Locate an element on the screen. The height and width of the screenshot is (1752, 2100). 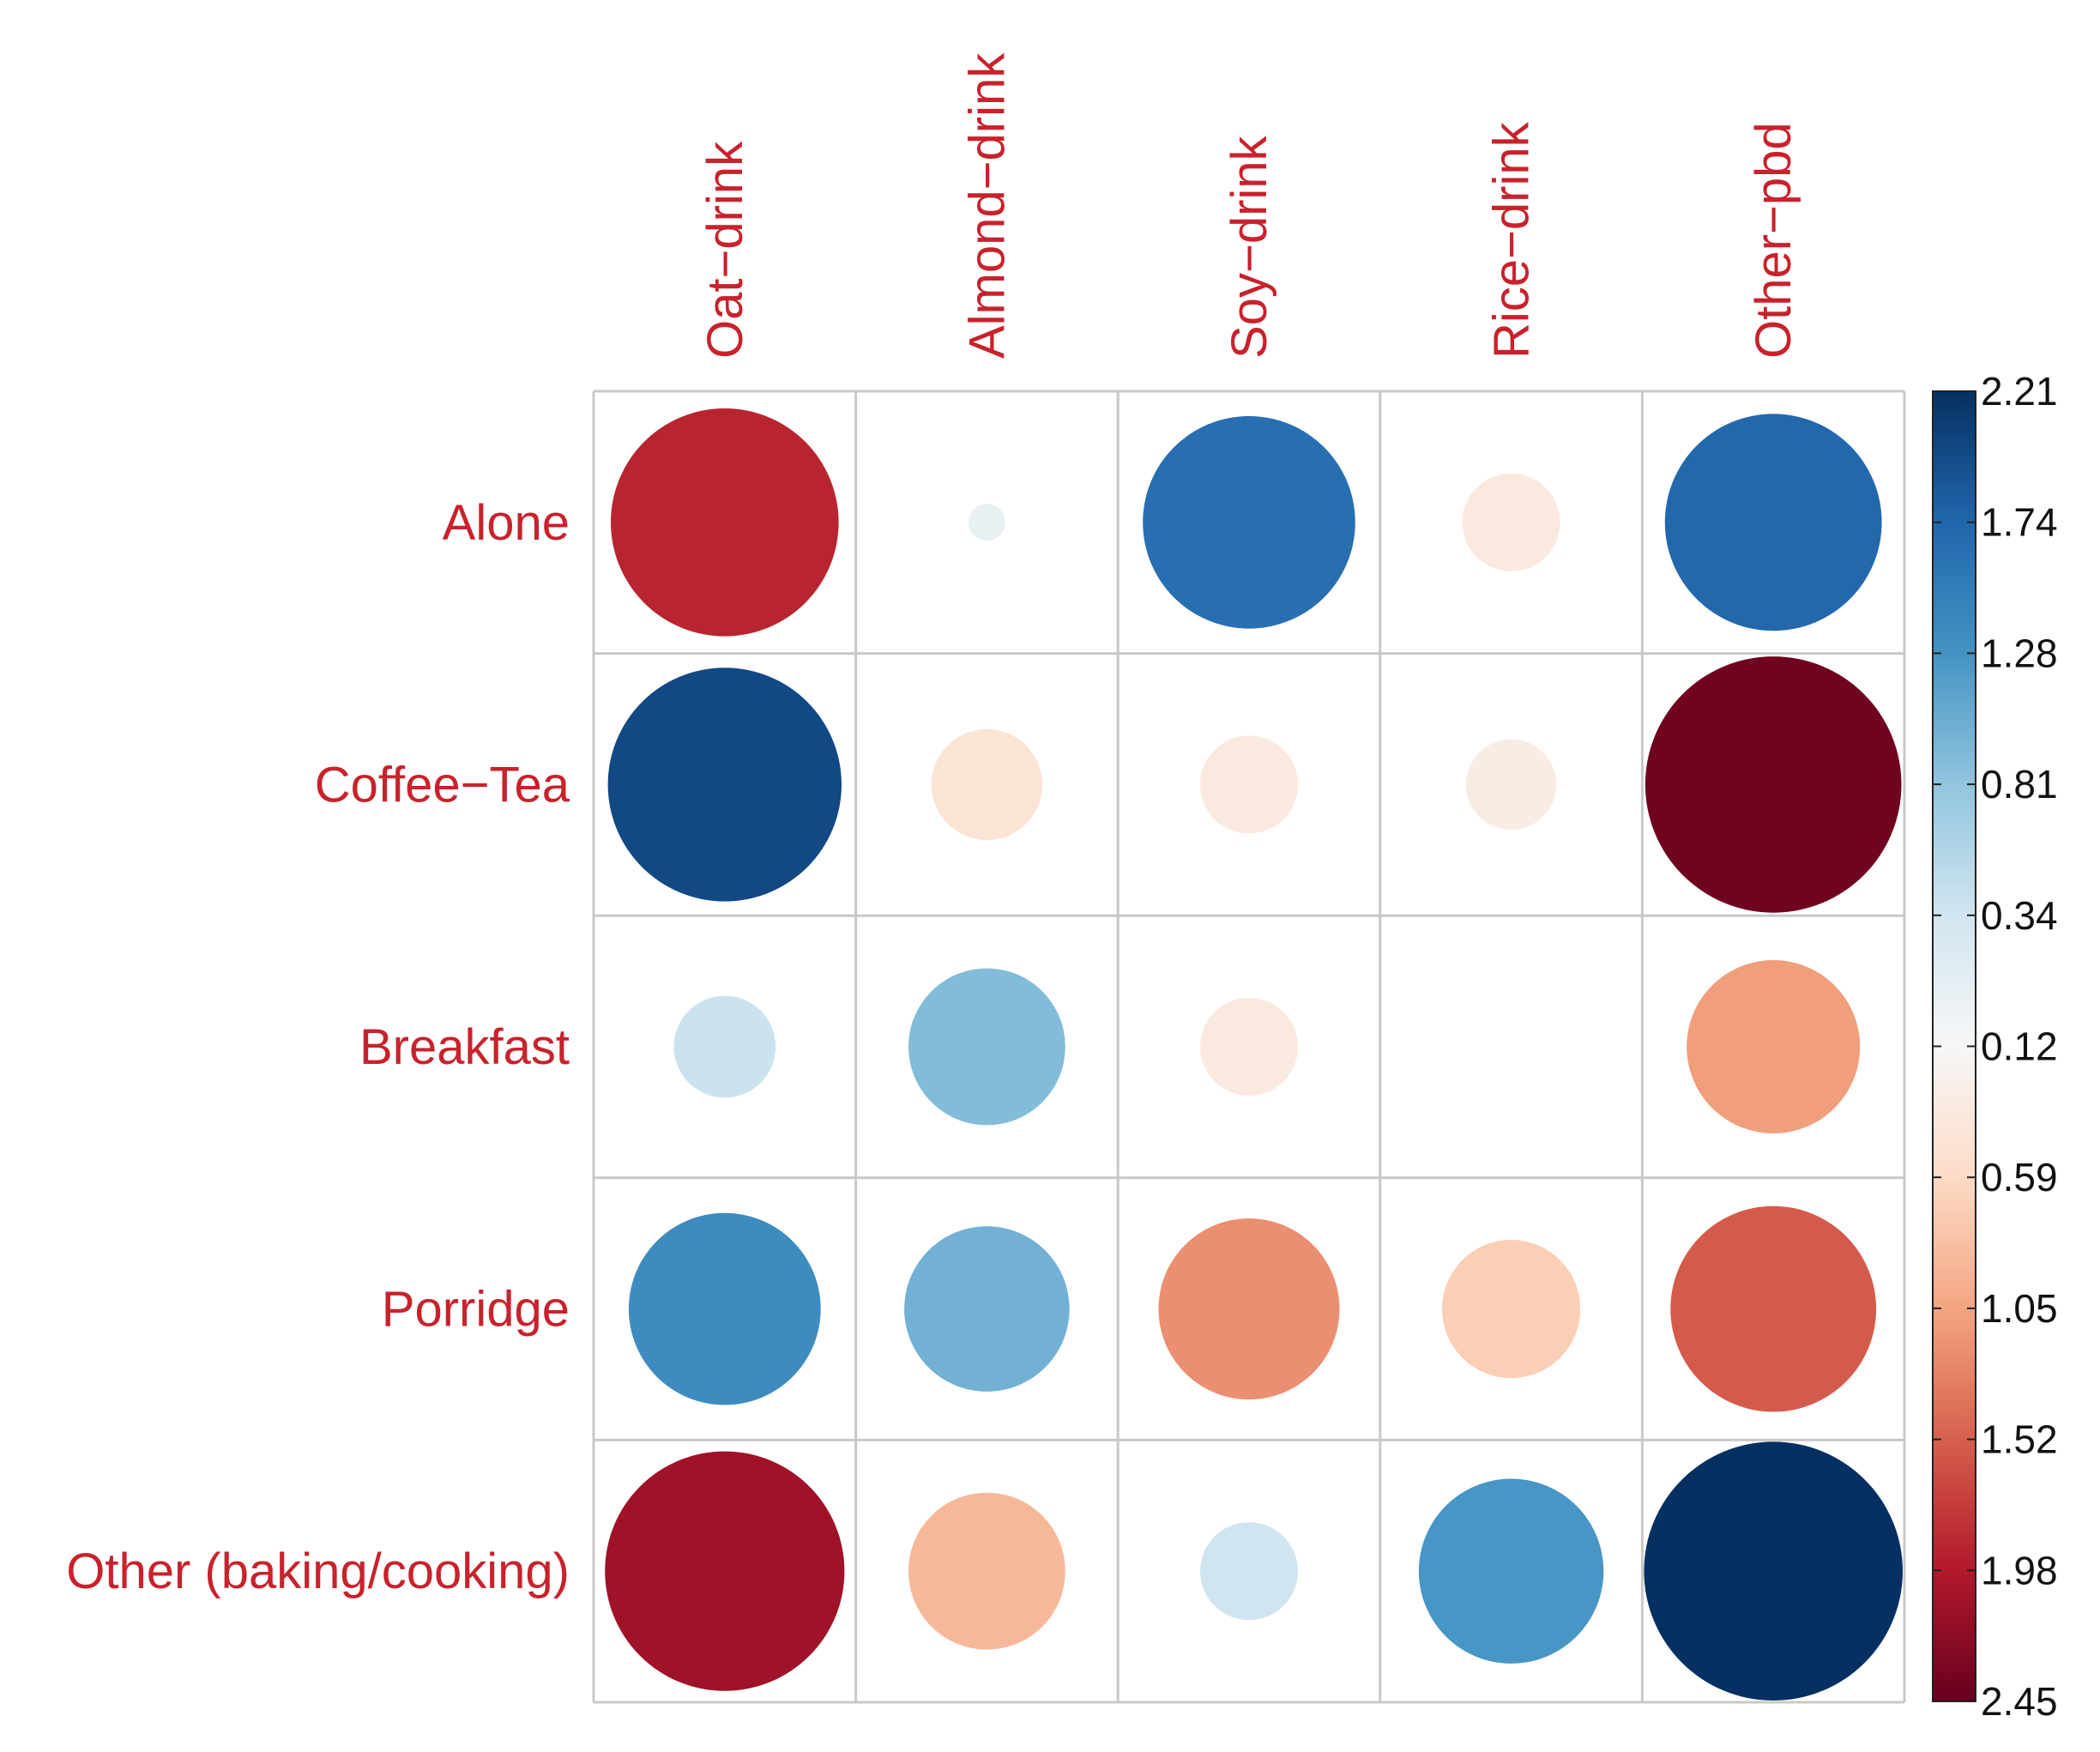
colorbar-tick-label: 2.21 is located at coordinates (2019, 391).